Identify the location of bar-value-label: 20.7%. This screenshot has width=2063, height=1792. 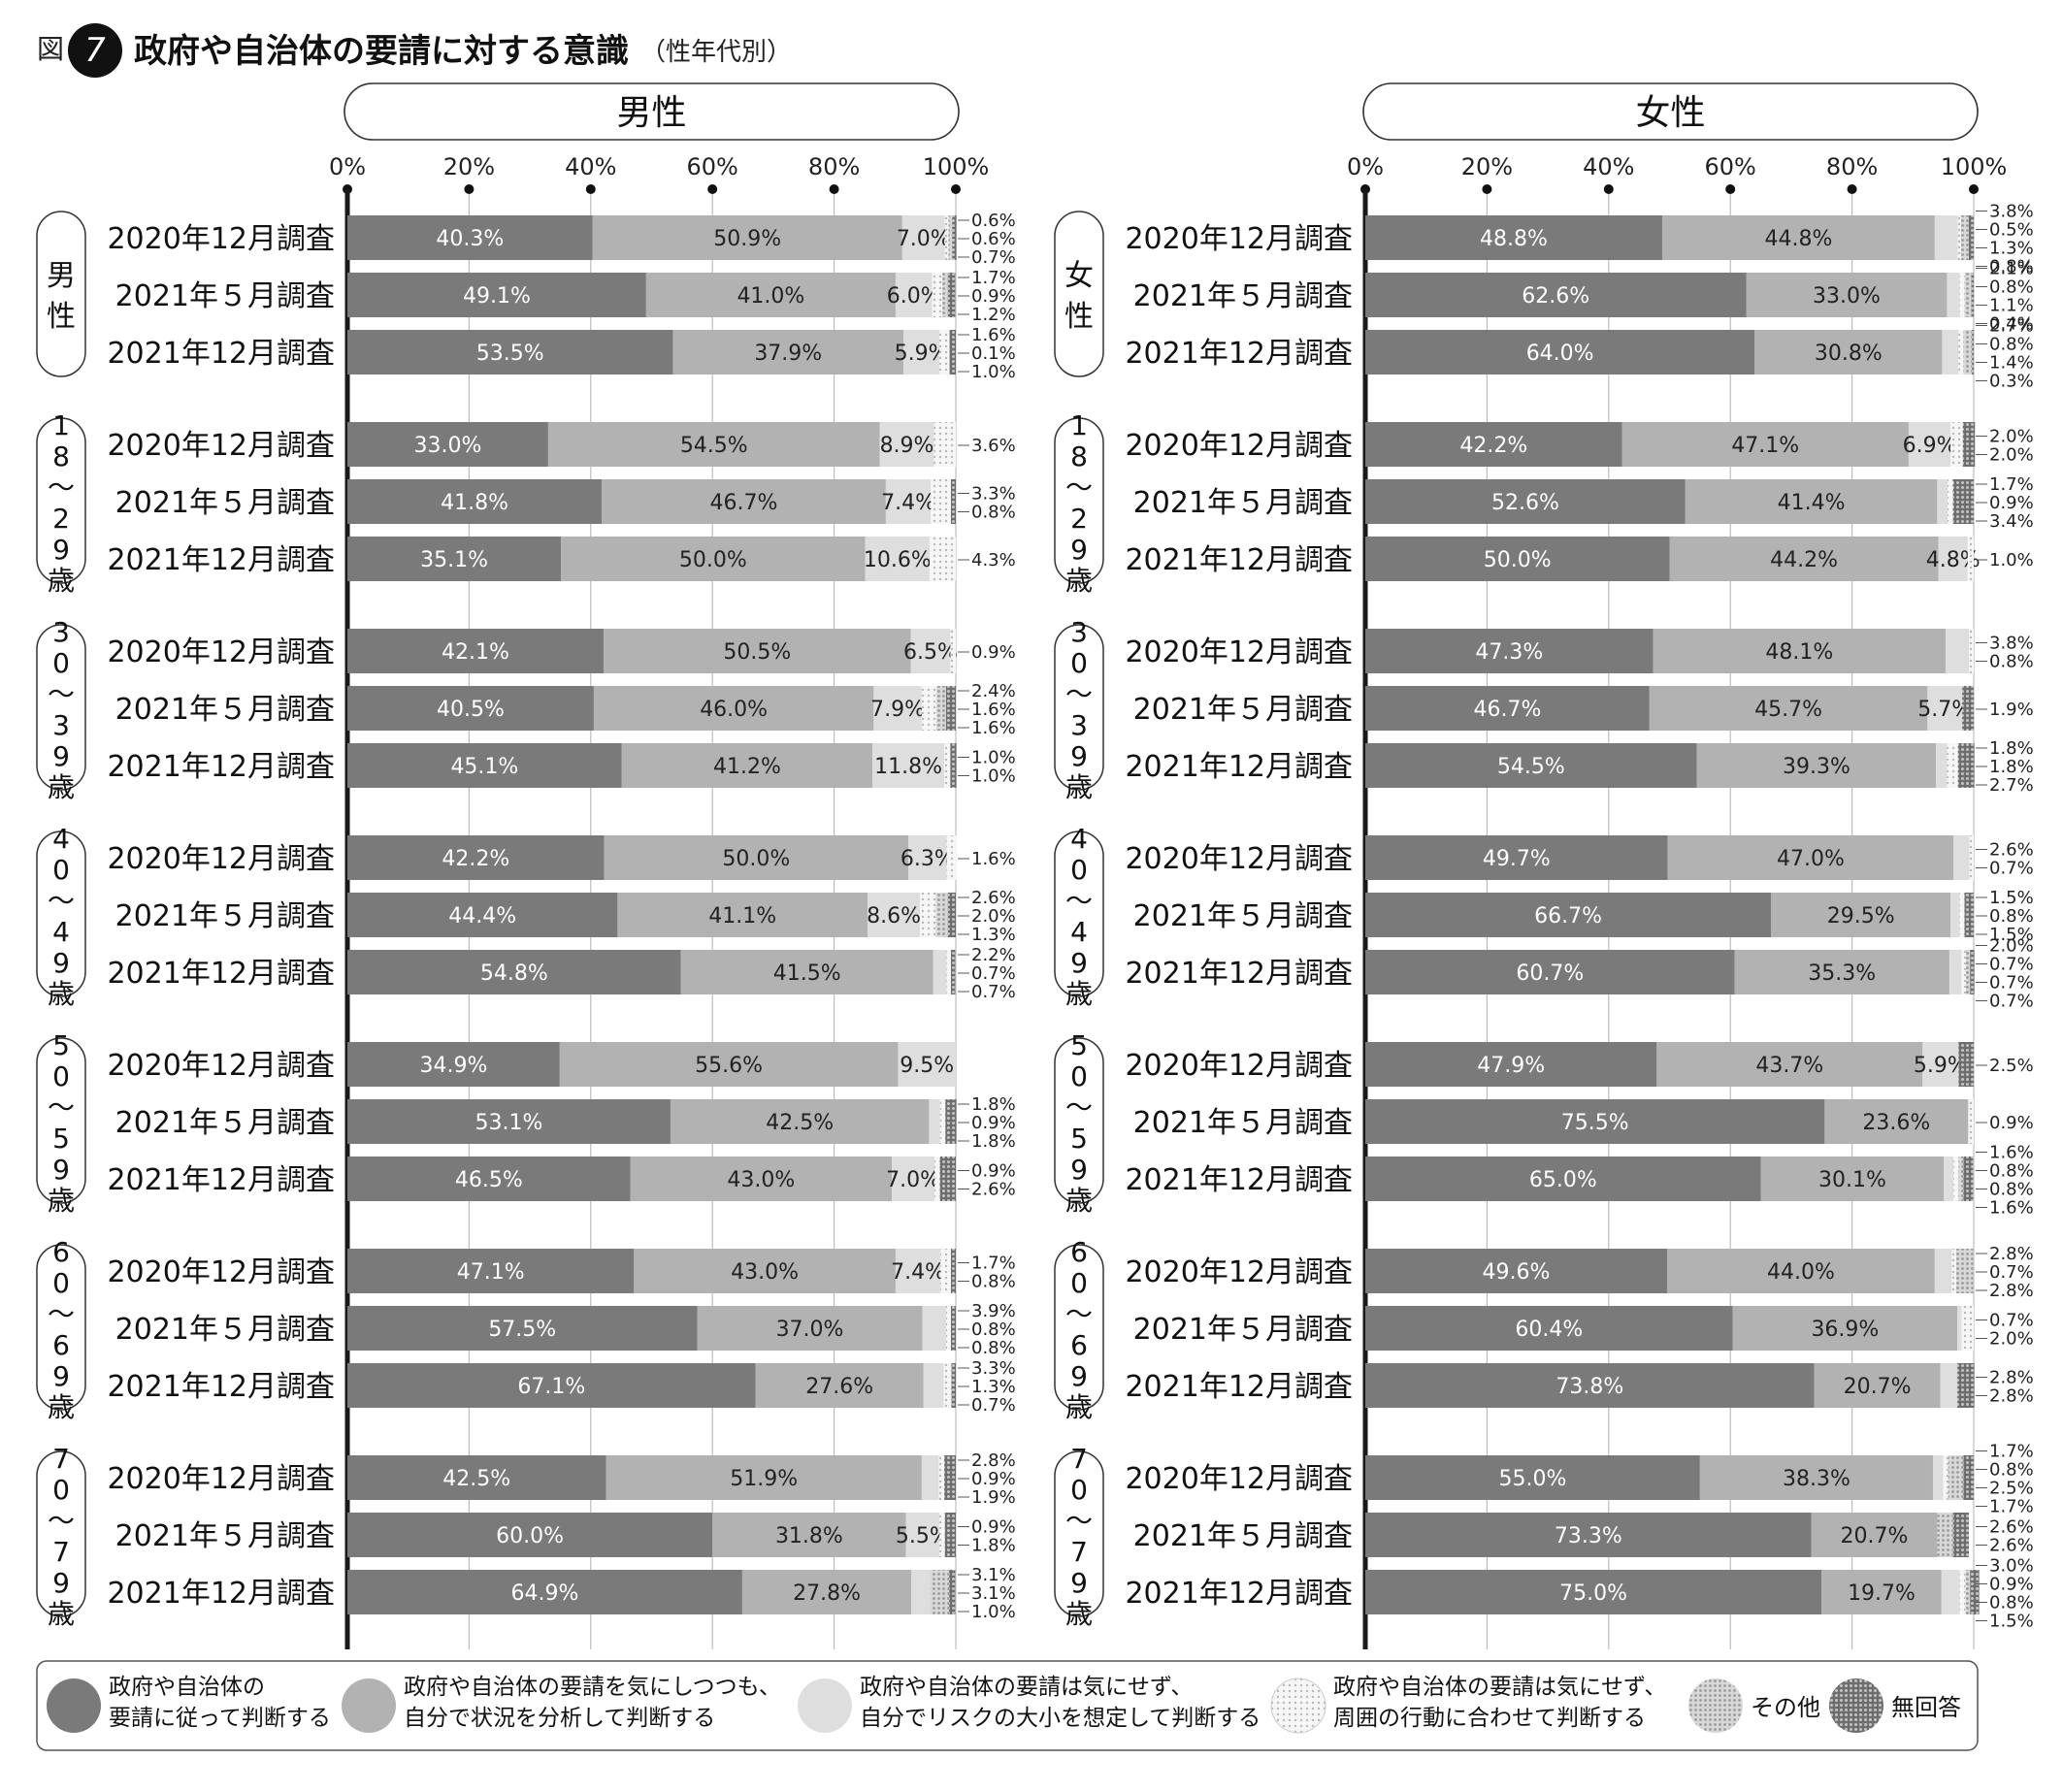
(1875, 1536).